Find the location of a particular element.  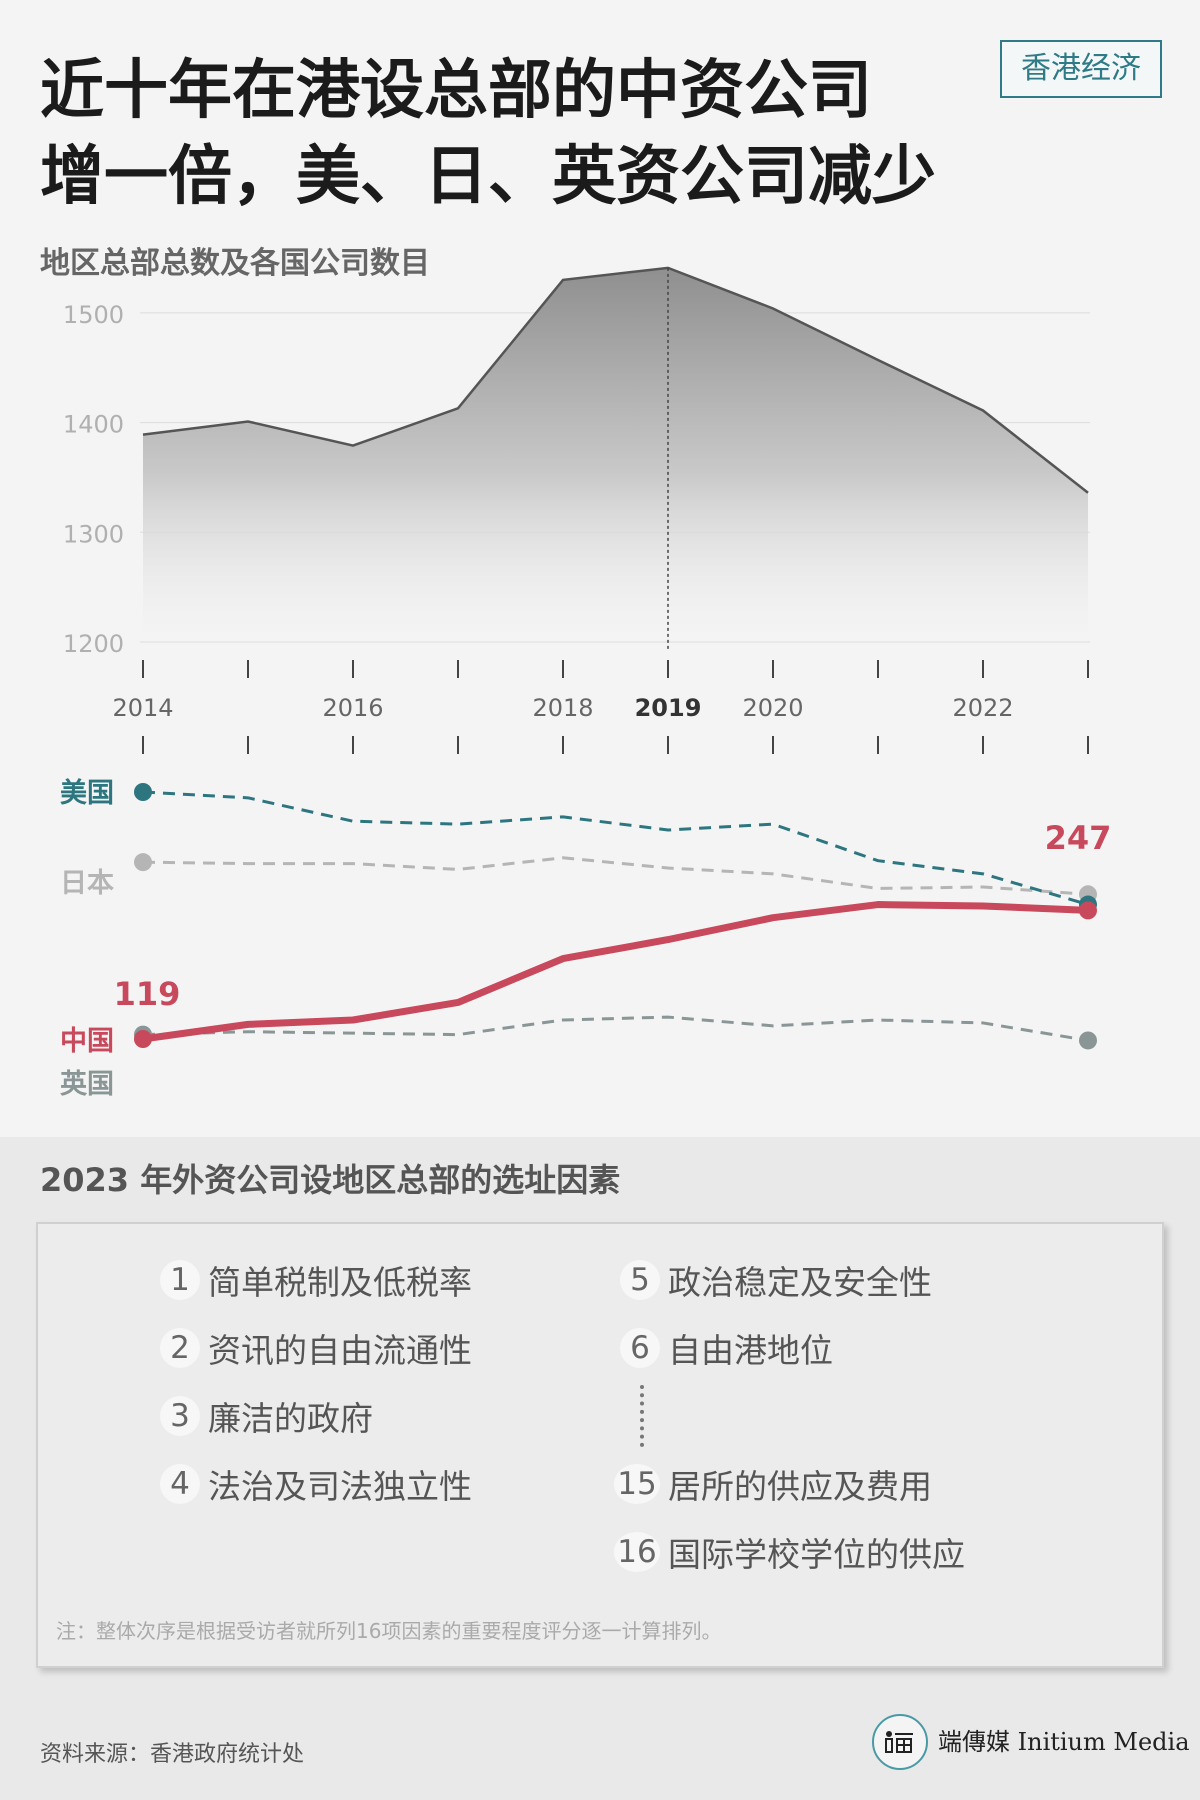

factor-rank-badge: 3 is located at coordinates (180, 1416).